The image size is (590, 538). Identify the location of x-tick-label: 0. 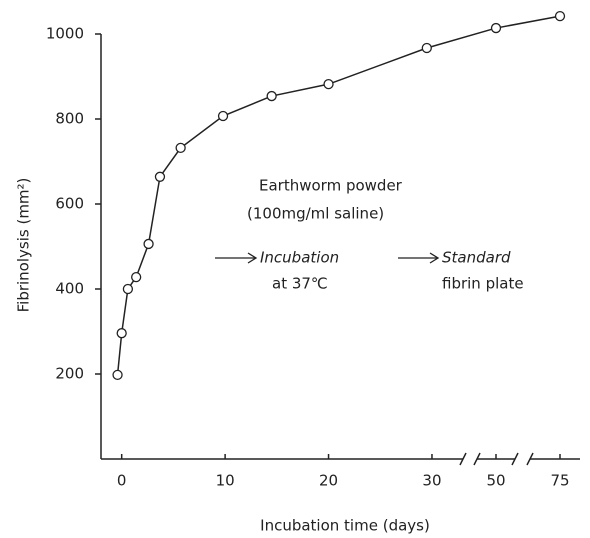
(122, 481).